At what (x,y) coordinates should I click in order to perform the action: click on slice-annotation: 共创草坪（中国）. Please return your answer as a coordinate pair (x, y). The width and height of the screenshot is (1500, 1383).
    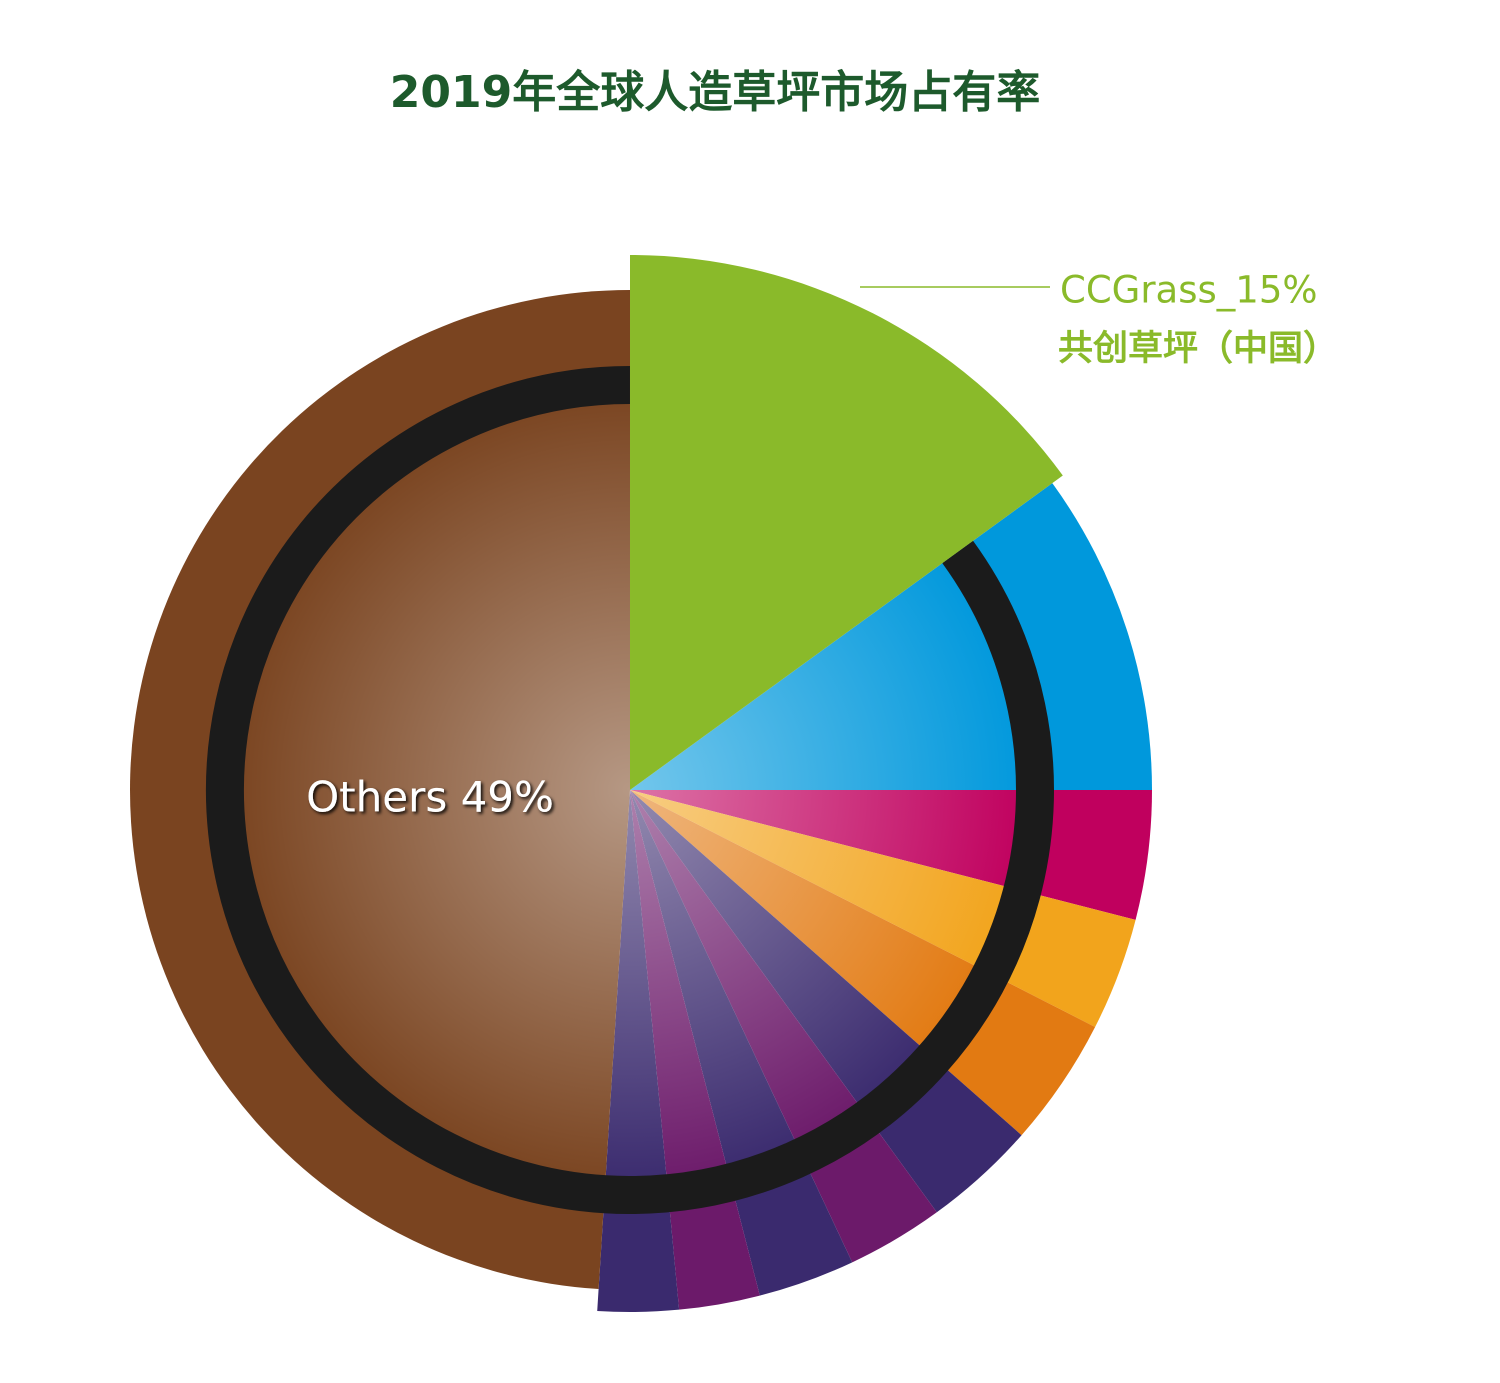
    Looking at the image, I should click on (1198, 349).